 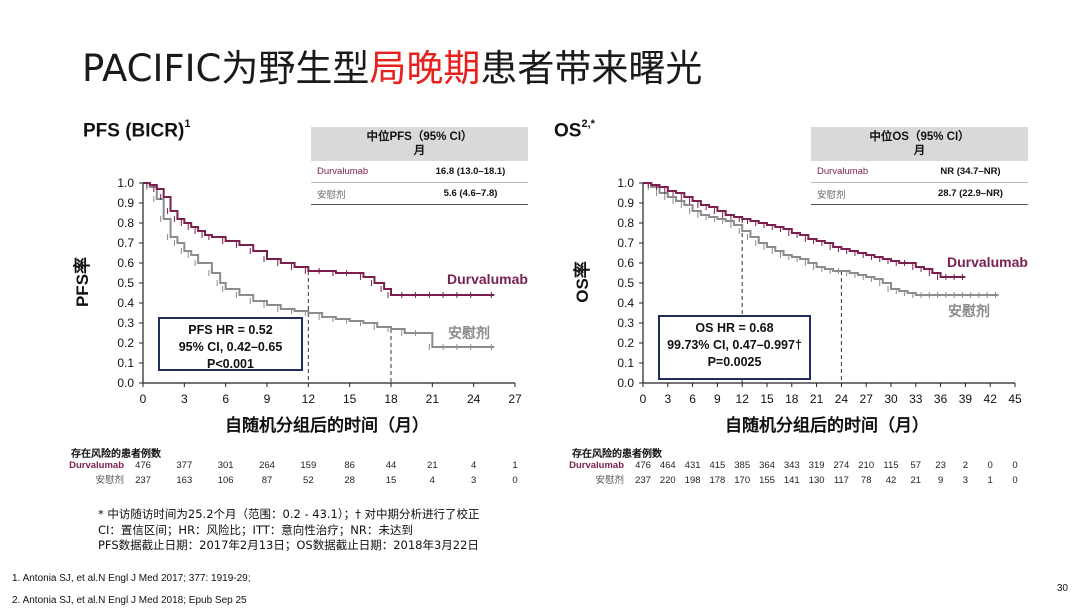 What do you see at coordinates (717, 465) in the screenshot?
I see `os-risk-value: 415` at bounding box center [717, 465].